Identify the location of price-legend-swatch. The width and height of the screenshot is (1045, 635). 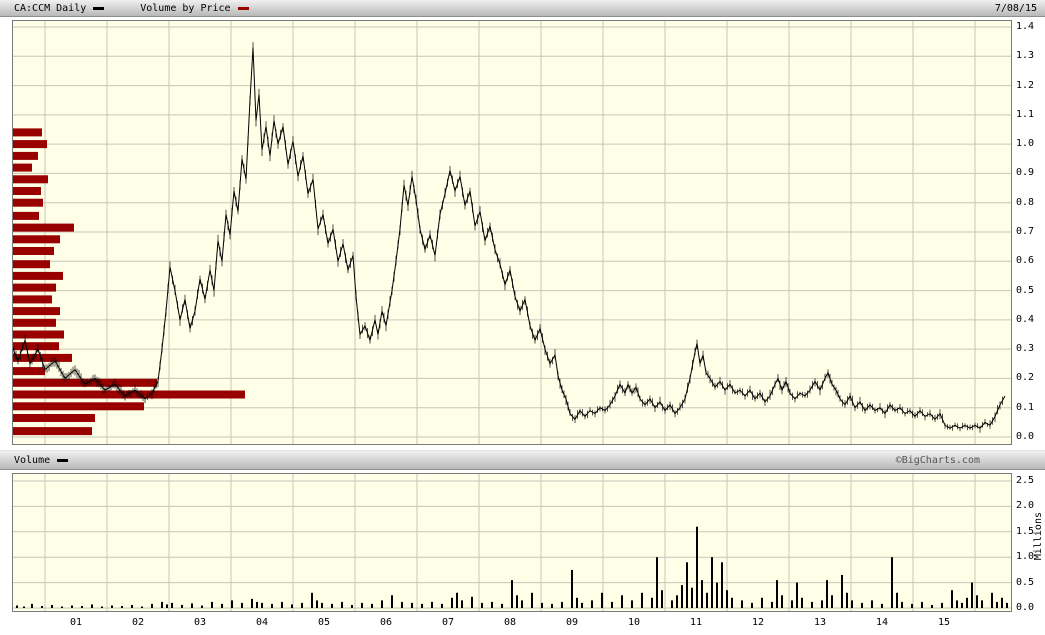
(99, 8).